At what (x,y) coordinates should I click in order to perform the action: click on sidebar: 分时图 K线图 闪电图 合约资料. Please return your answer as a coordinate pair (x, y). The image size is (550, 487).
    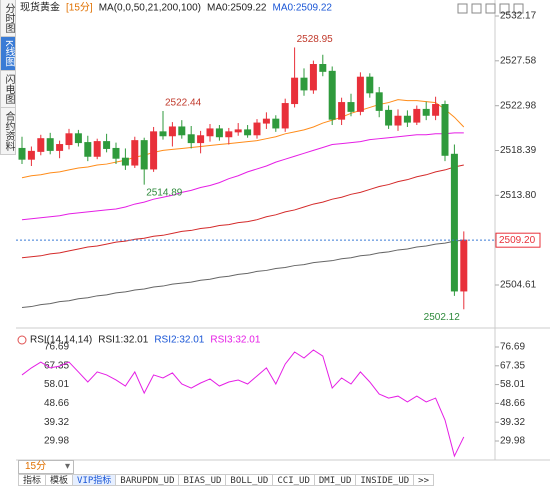
    Looking at the image, I should click on (8, 77).